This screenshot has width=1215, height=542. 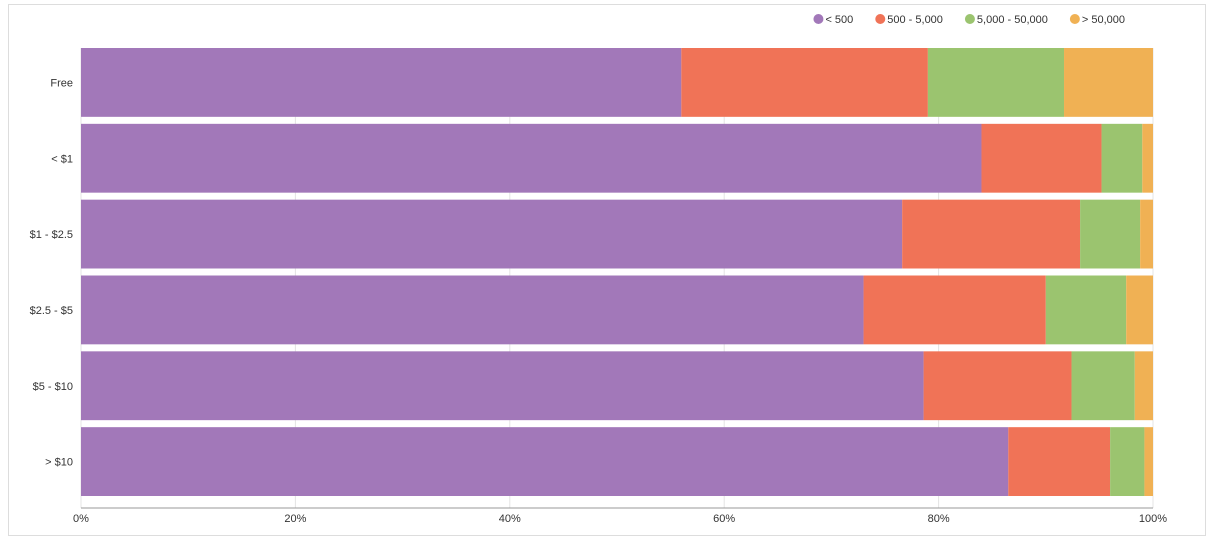 I want to click on x-tick-label-2: 40%, so click(x=510, y=519).